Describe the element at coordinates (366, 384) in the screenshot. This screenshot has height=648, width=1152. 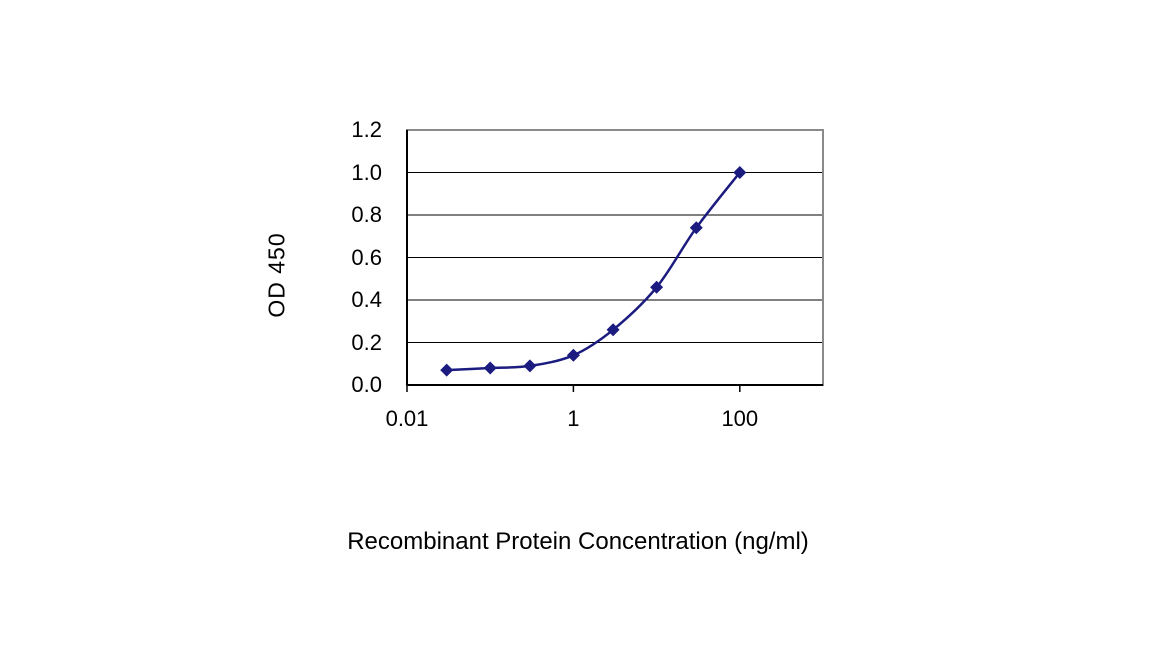
I see `y-tick-label: 0.0` at that location.